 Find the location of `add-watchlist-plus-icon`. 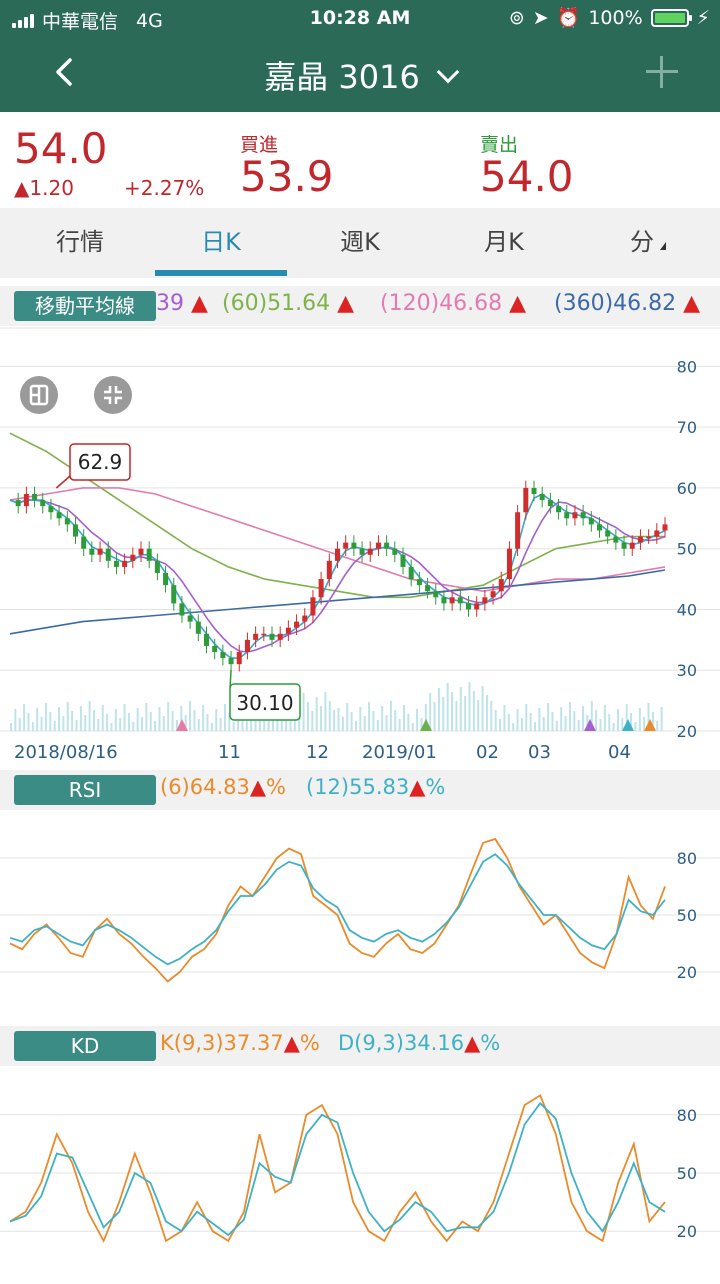

add-watchlist-plus-icon is located at coordinates (662, 72).